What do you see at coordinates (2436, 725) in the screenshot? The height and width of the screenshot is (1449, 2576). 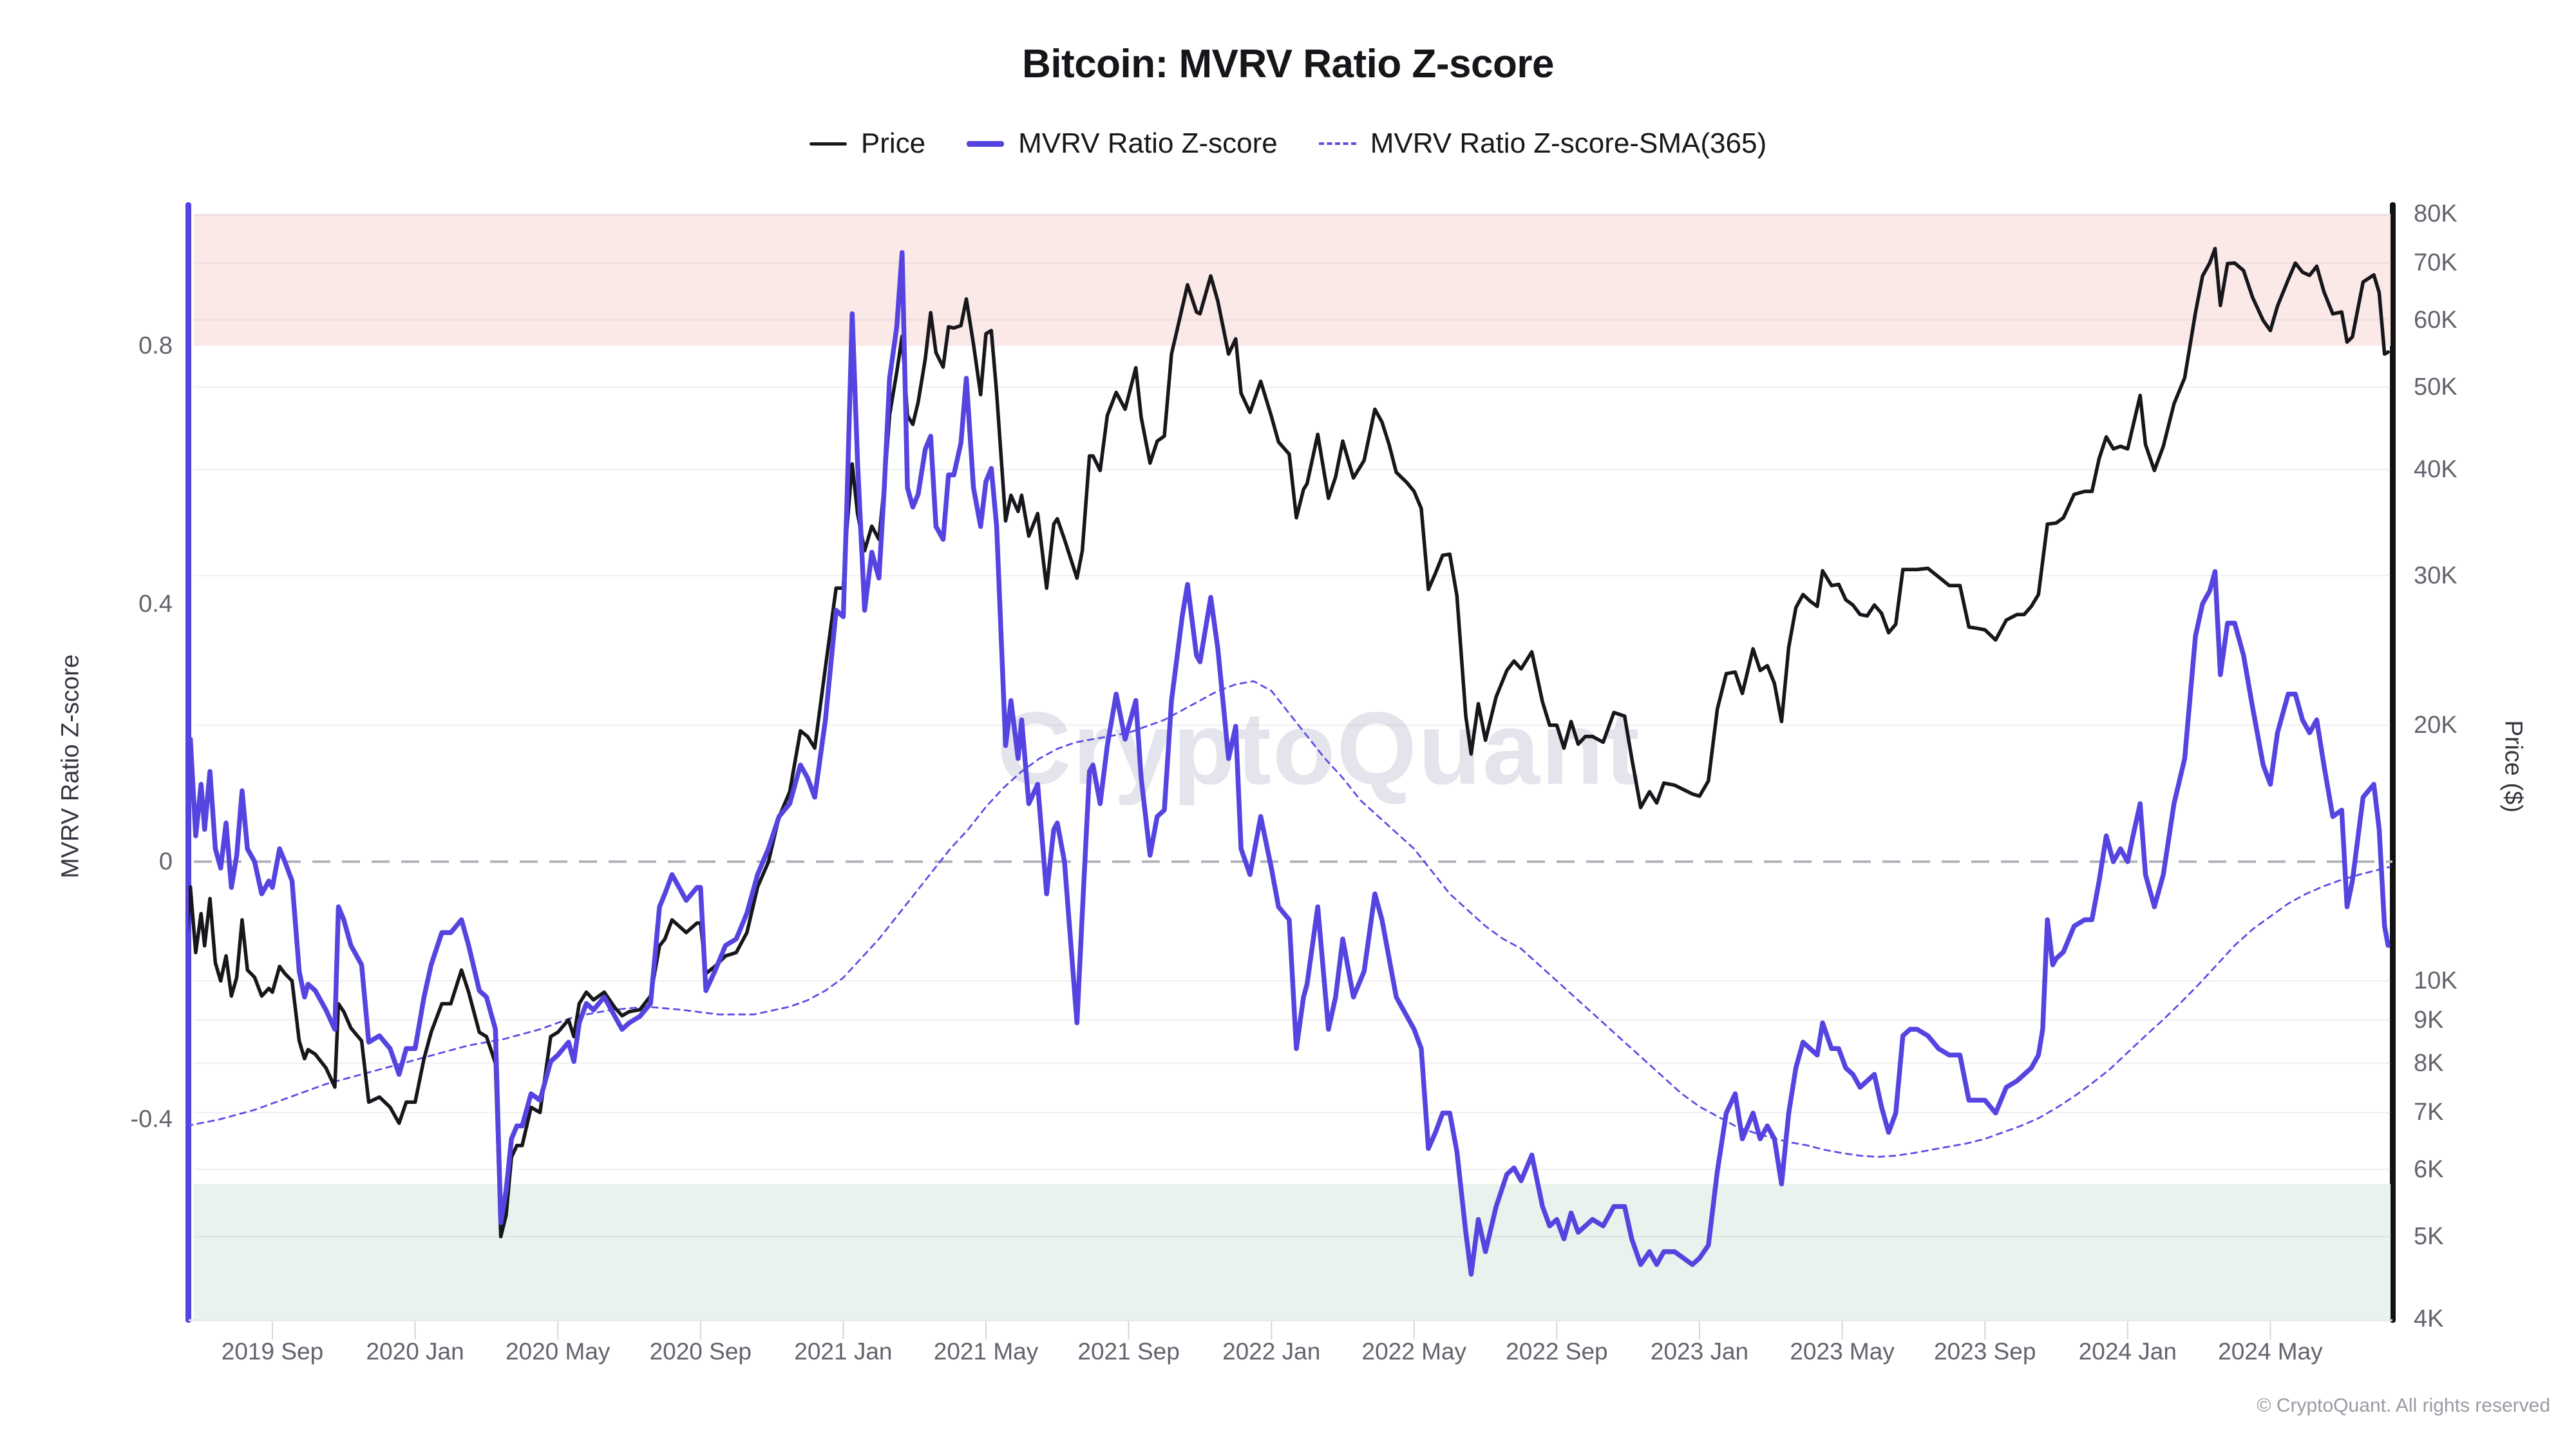 I see `right-axis-tick-label: 20K` at bounding box center [2436, 725].